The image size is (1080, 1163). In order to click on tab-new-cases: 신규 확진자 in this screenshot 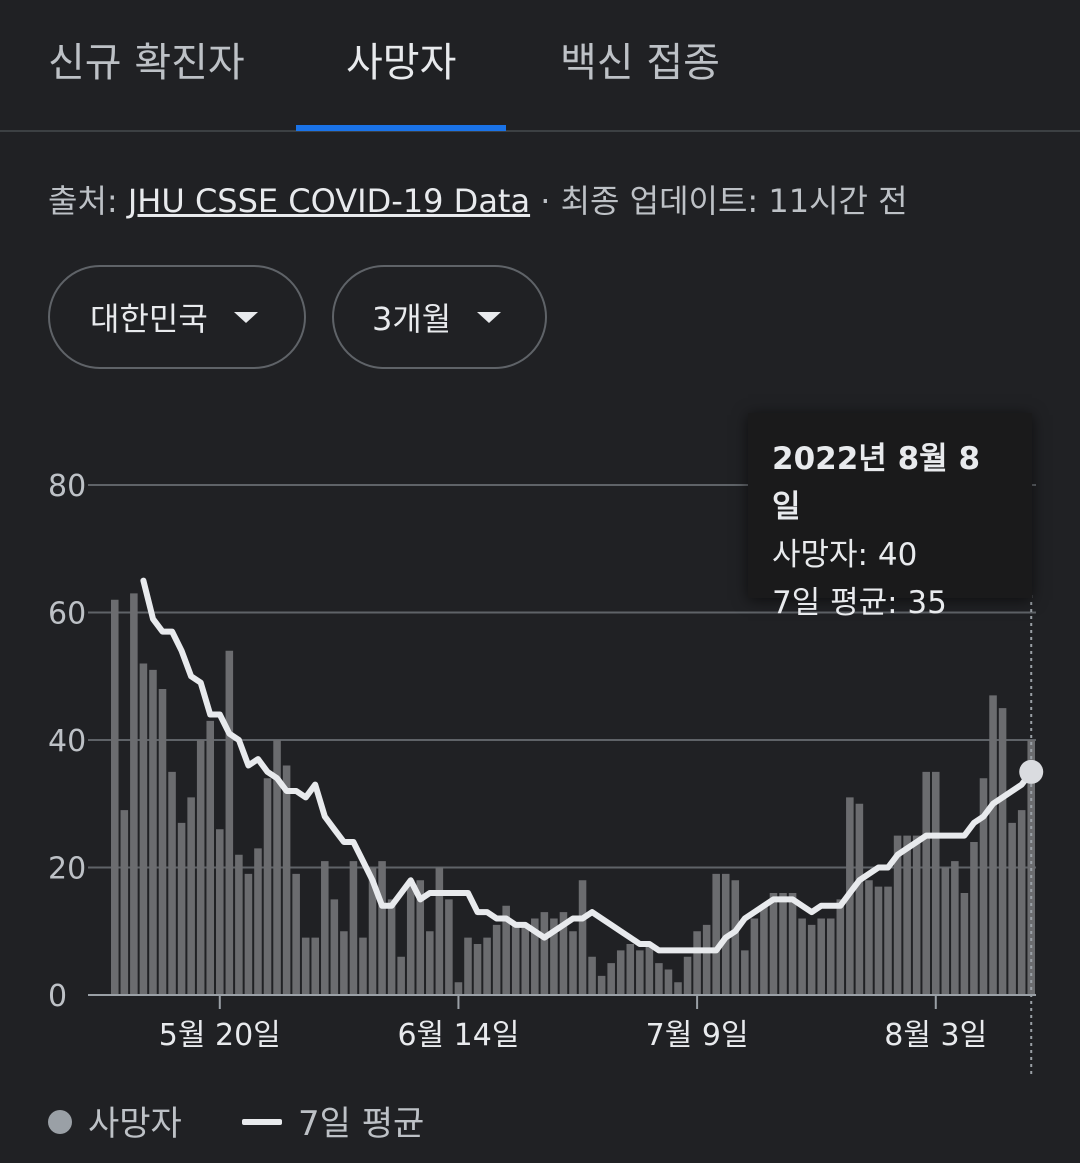, I will do `click(146, 63)`.